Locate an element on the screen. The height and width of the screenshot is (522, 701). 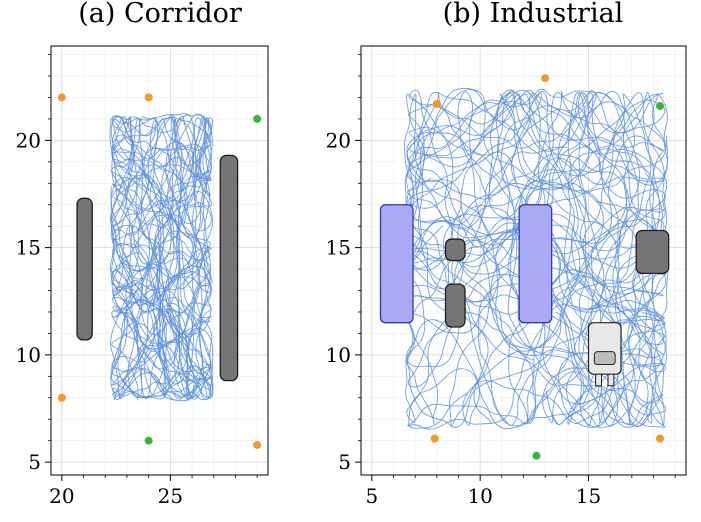
trajectory-group is located at coordinates (161, 257).